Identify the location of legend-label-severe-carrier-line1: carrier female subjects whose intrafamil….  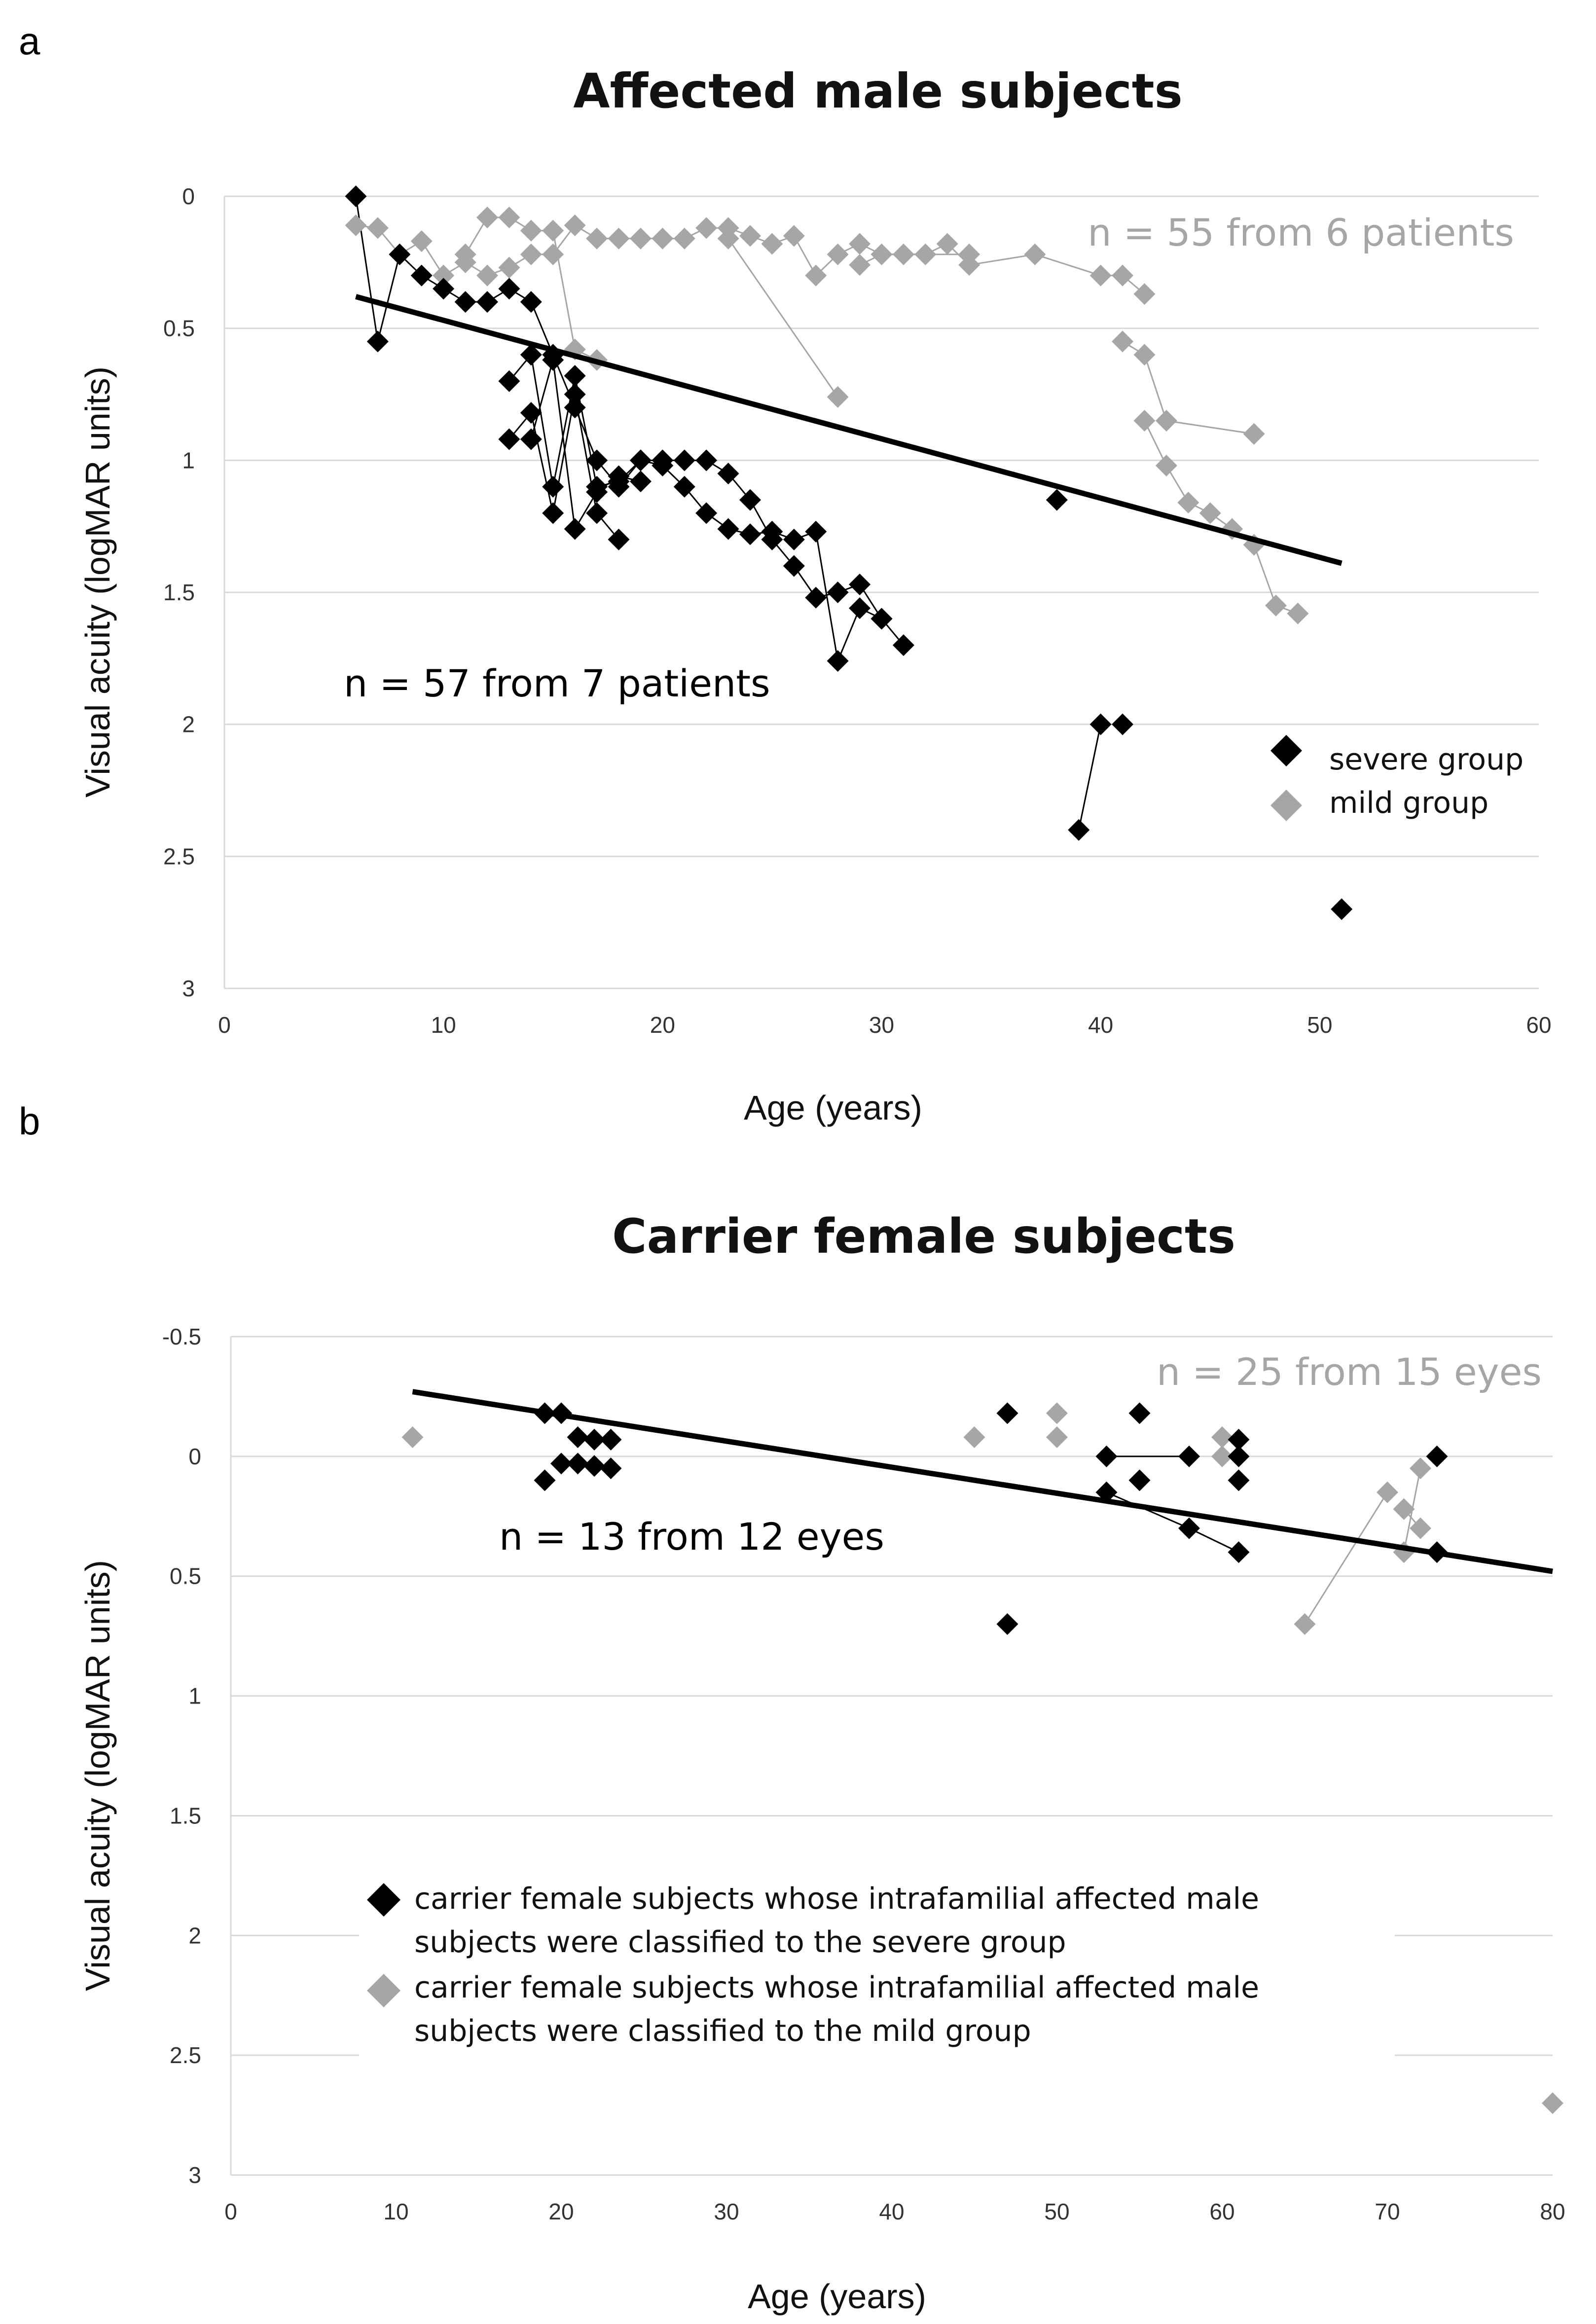
(836, 1899).